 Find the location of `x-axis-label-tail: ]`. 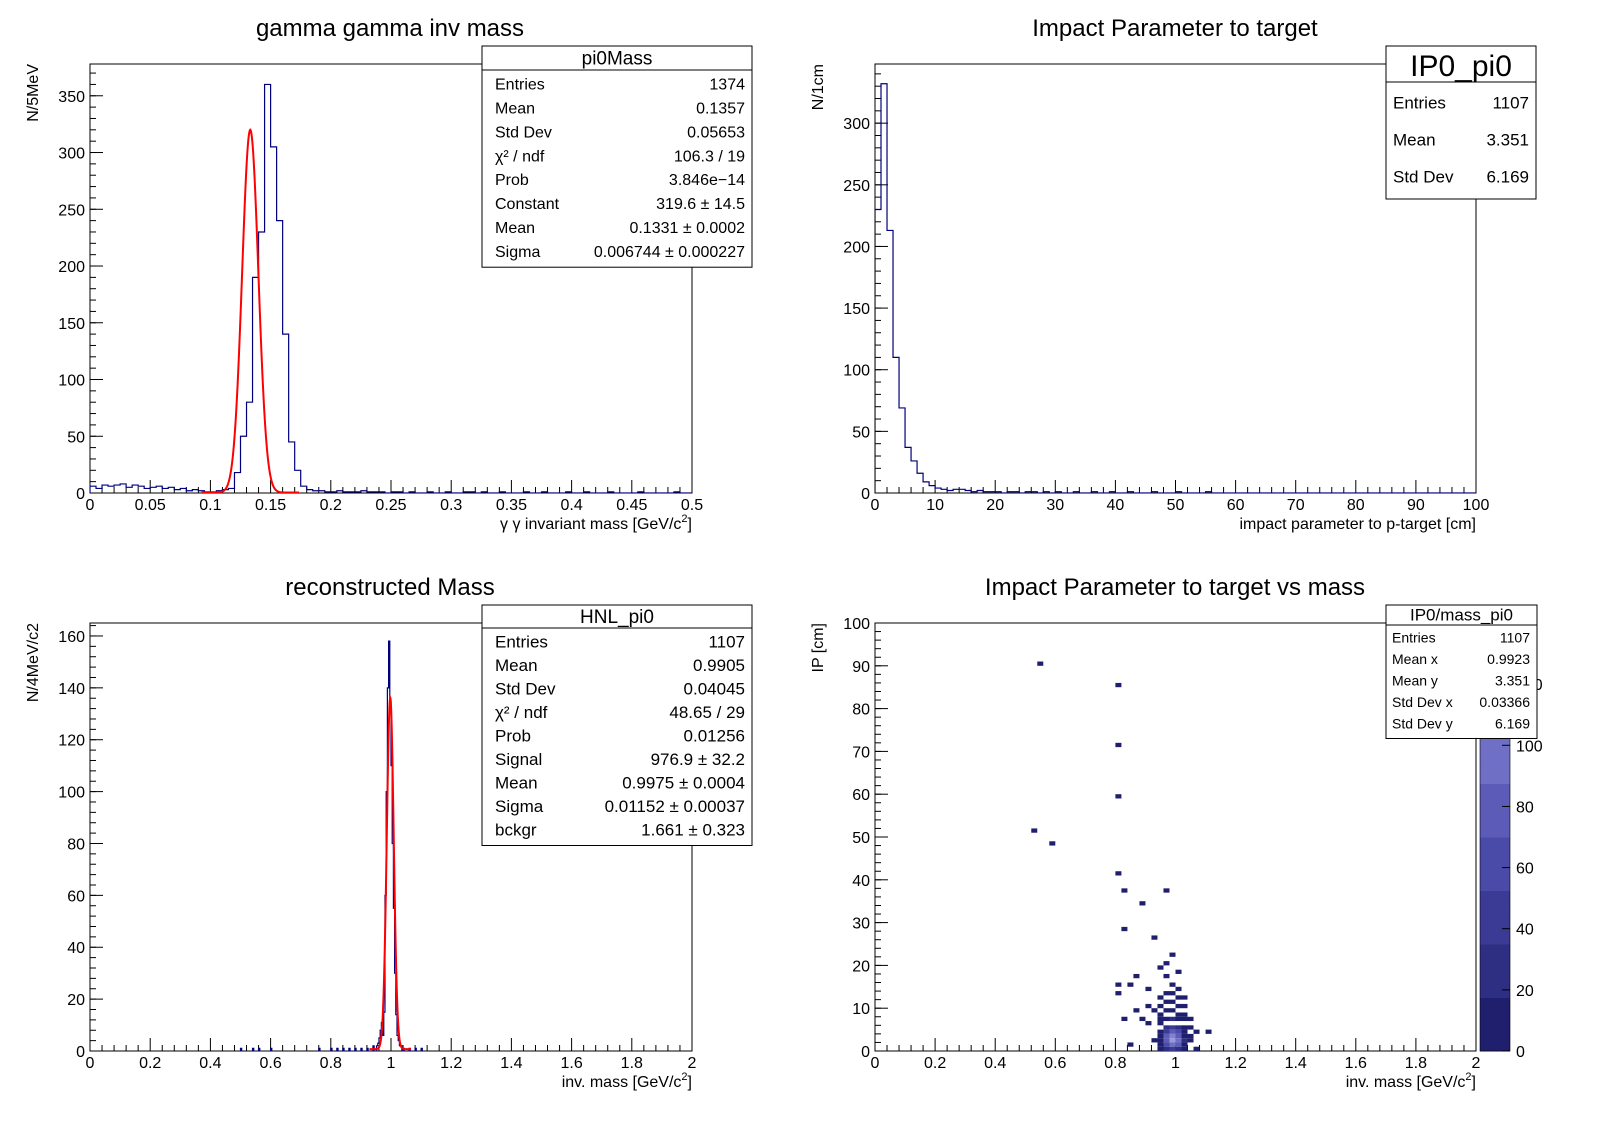

x-axis-label-tail: ] is located at coordinates (1474, 1082).